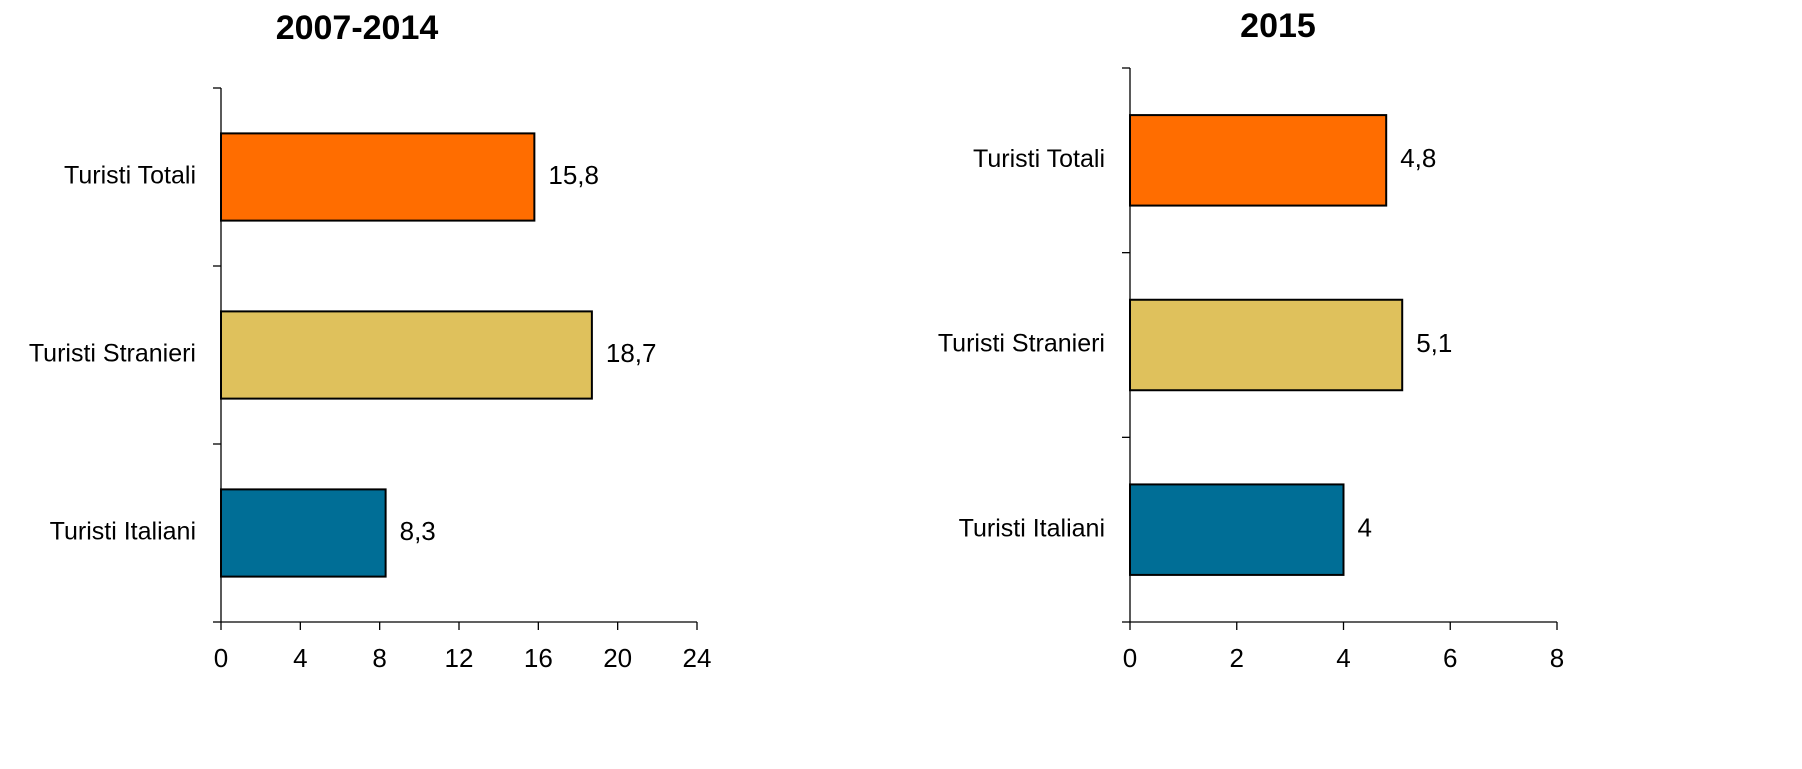 The width and height of the screenshot is (1802, 769). I want to click on value-label: 5,1, so click(1434, 343).